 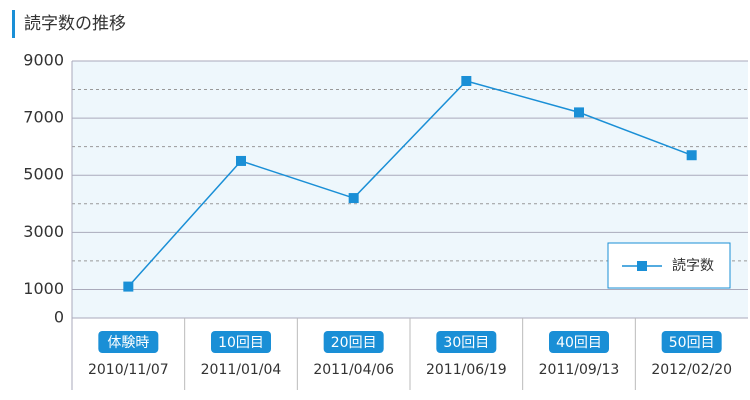 What do you see at coordinates (691, 370) in the screenshot?
I see `x-tick-date: 2012/02/20` at bounding box center [691, 370].